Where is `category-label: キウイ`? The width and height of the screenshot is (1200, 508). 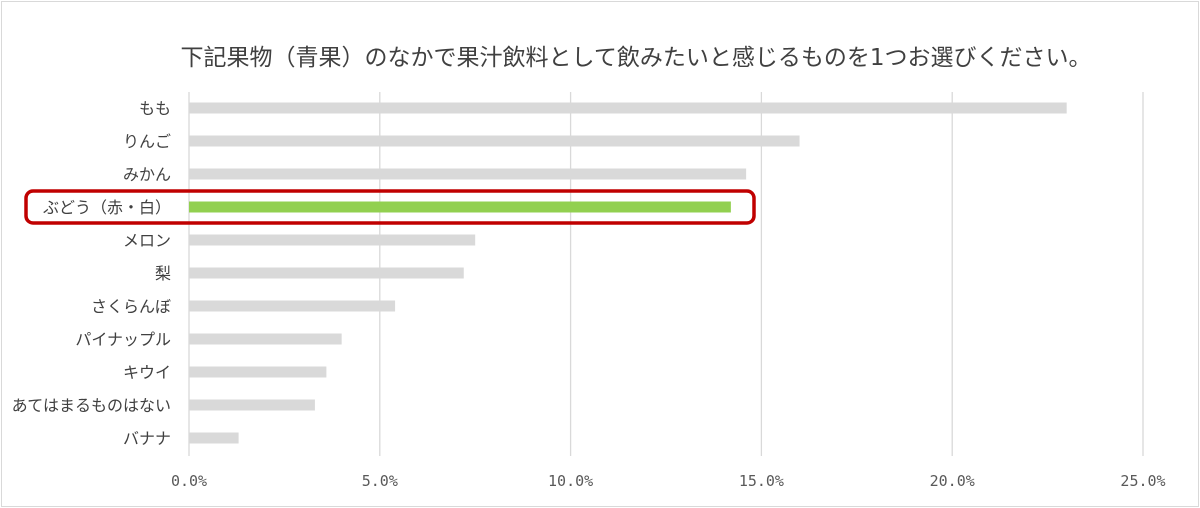 category-label: キウイ is located at coordinates (147, 372).